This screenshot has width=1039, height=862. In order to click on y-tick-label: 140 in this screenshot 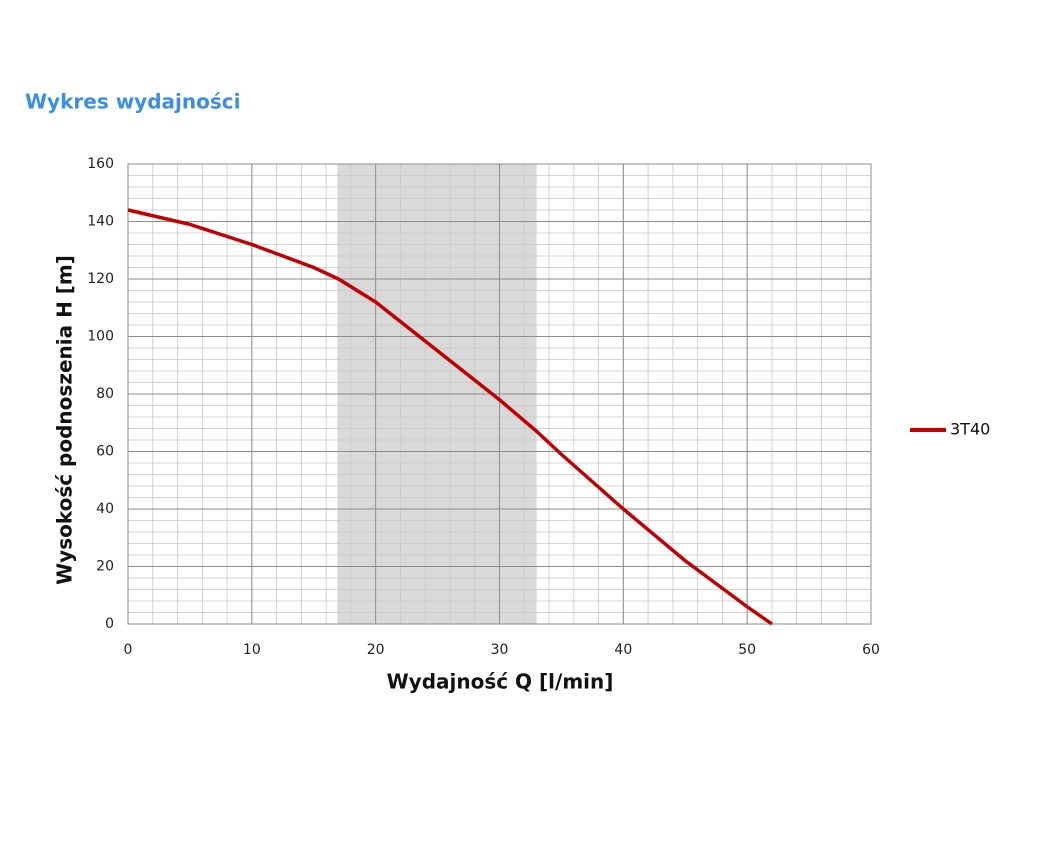, I will do `click(100, 222)`.